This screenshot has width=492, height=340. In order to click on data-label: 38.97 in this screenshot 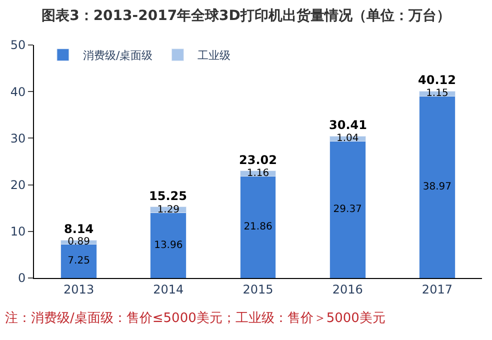, I will do `click(437, 187)`.